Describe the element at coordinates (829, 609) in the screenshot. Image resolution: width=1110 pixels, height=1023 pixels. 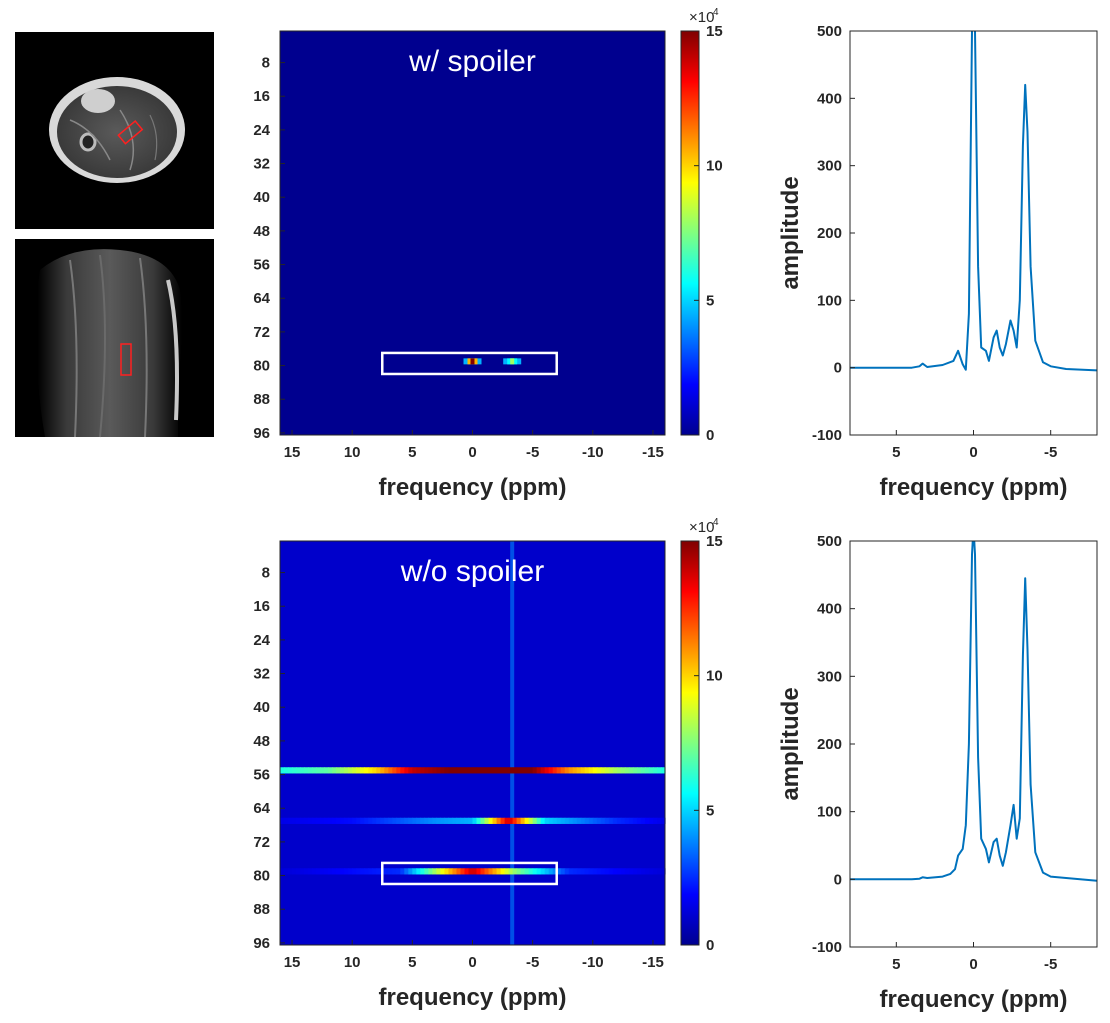
I see `y-tick-label: 400` at that location.